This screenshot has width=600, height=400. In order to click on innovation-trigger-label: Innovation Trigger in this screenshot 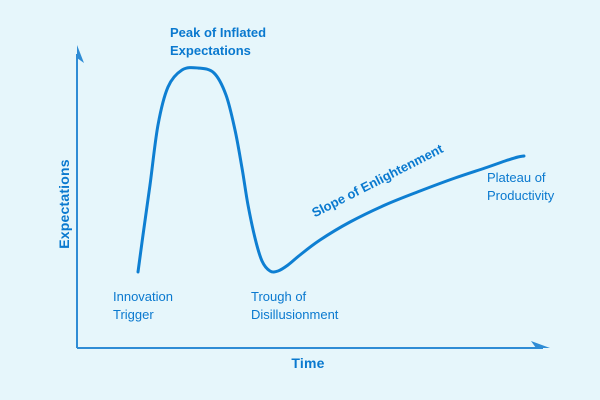, I will do `click(143, 306)`.